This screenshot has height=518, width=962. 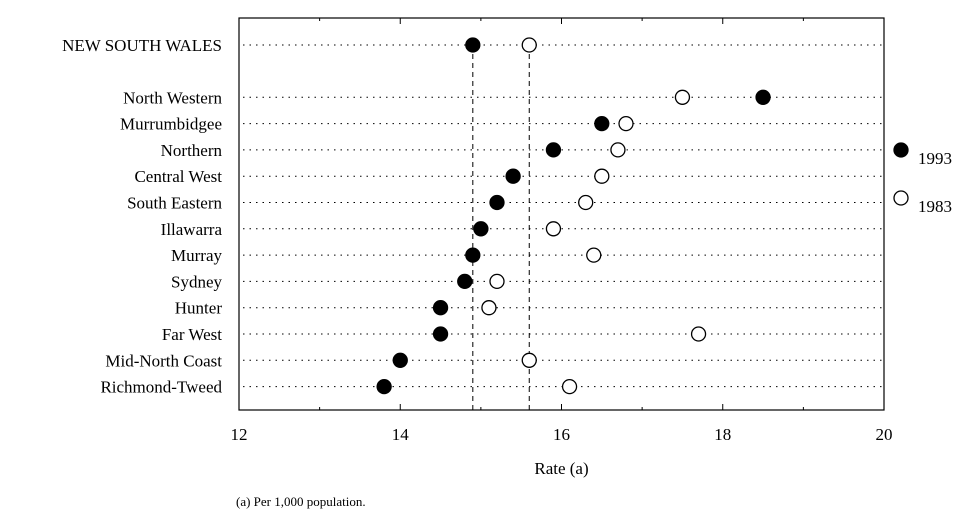 What do you see at coordinates (196, 255) in the screenshot?
I see `category-label: Murray` at bounding box center [196, 255].